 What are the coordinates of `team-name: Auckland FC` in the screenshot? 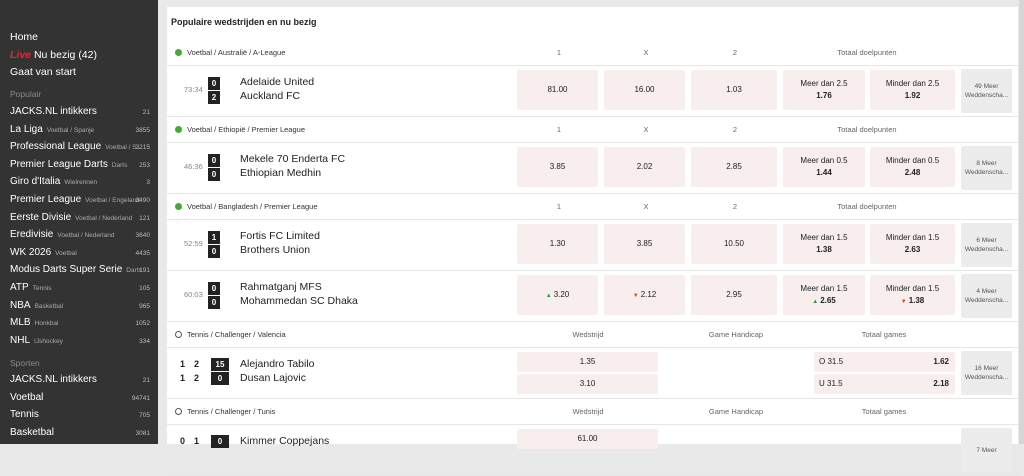 It's located at (270, 96).